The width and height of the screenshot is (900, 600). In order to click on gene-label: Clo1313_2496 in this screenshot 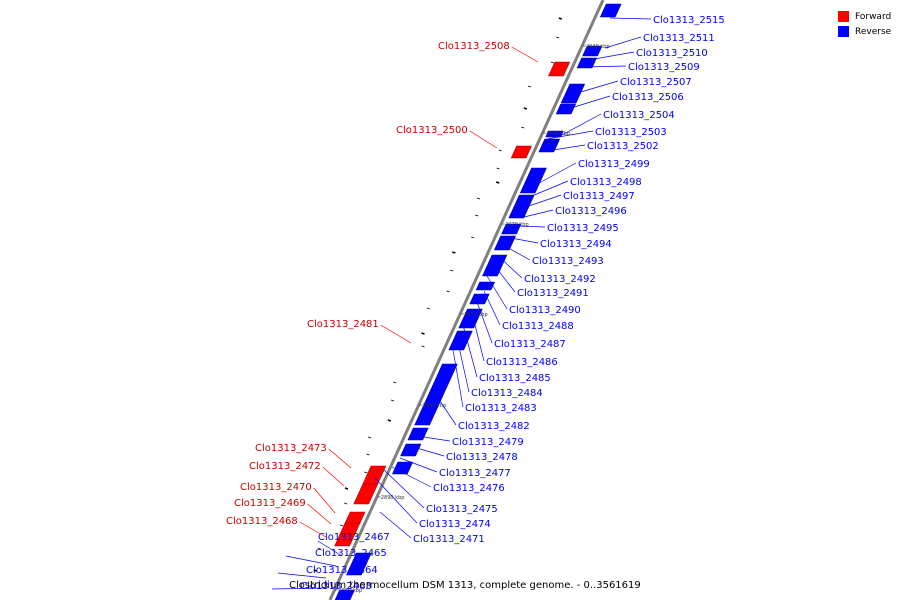, I will do `click(591, 211)`.